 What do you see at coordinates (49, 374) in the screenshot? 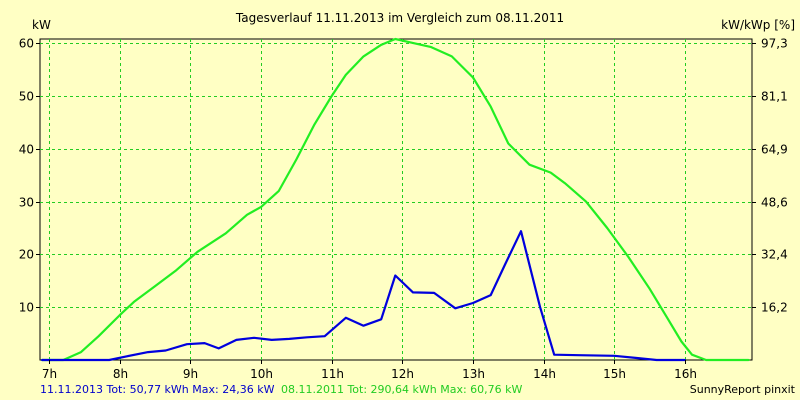
I see `x-tick-label: 7h` at bounding box center [49, 374].